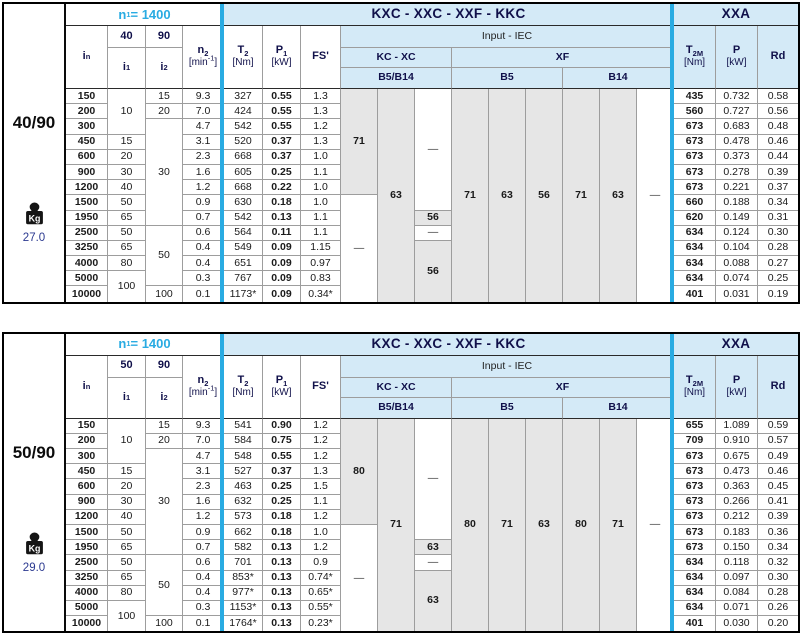 The width and height of the screenshot is (800, 639). I want to click on i1-value-cell: 80, so click(127, 593).